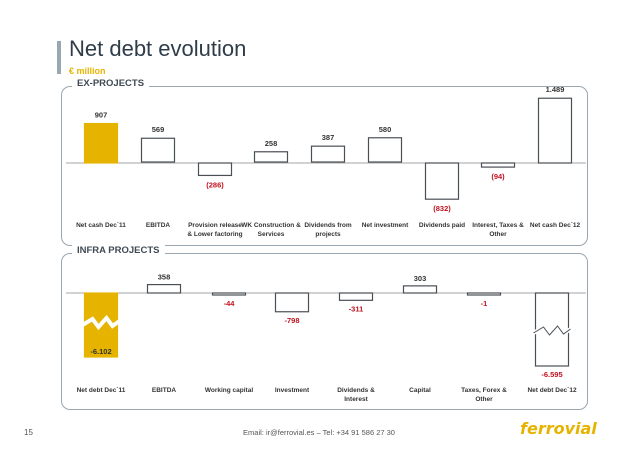 The height and width of the screenshot is (451, 638). I want to click on title-accent-bar, so click(59, 57).